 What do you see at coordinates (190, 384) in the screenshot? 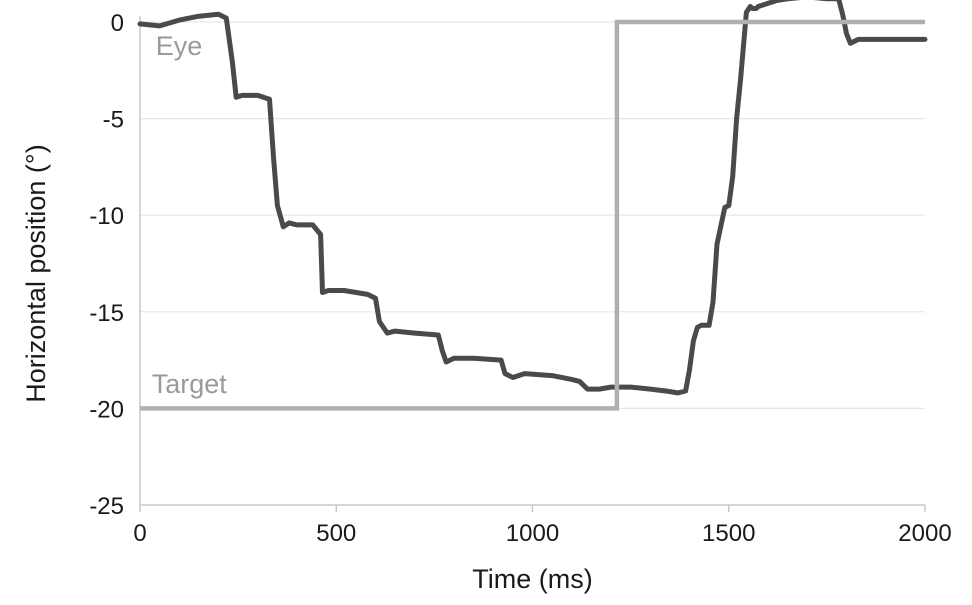
I see `series-label-target: Target` at bounding box center [190, 384].